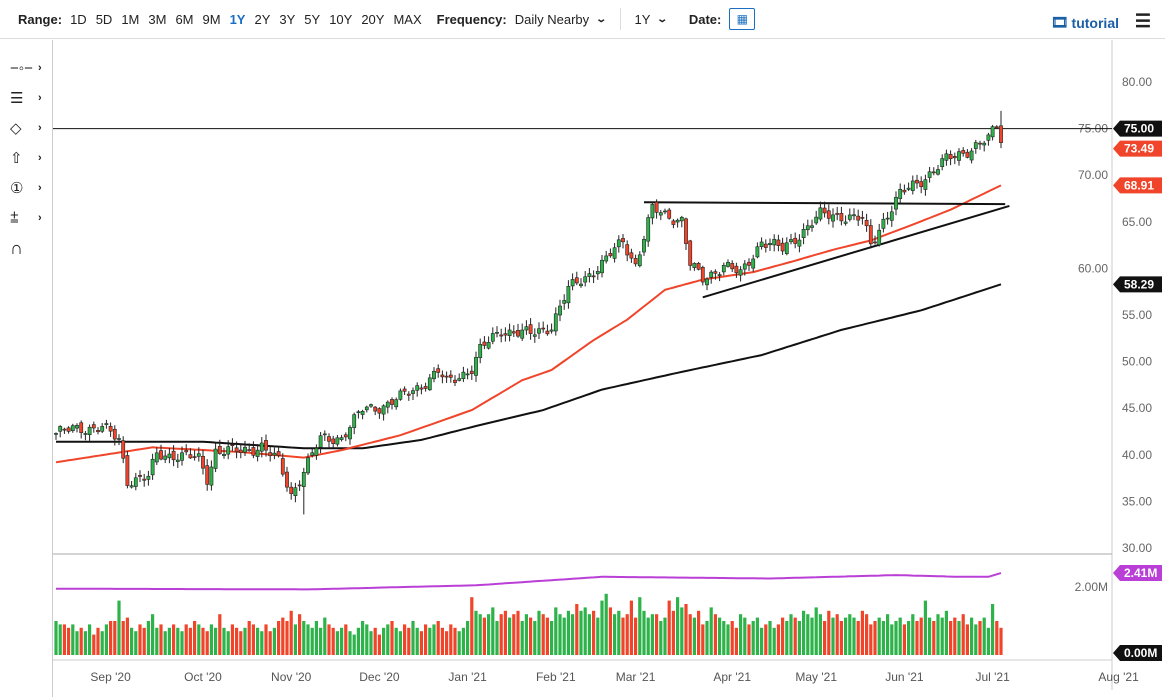 This screenshot has height=697, width=1165. Describe the element at coordinates (104, 19) in the screenshot. I see `range-5d: 5D` at that location.